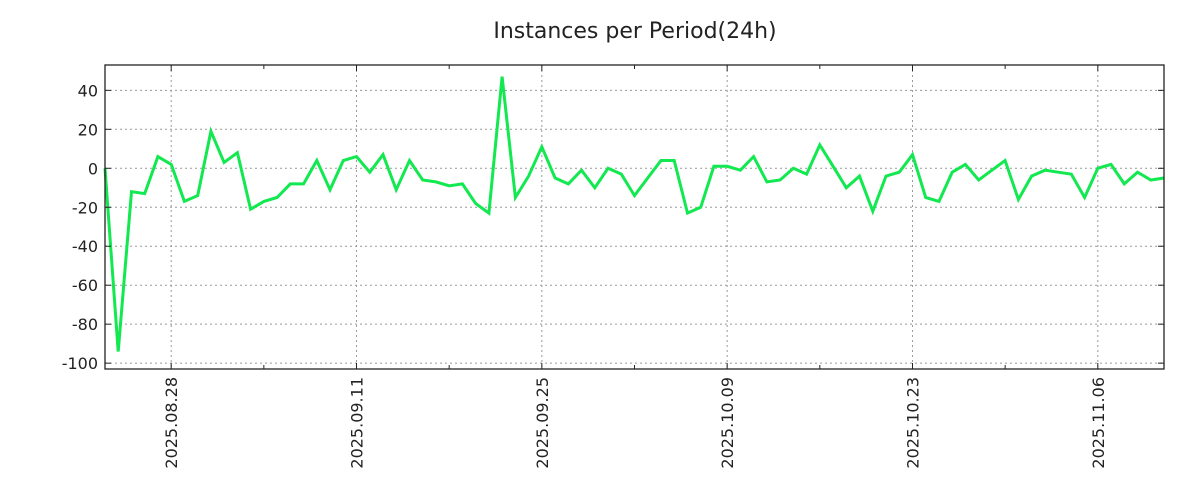 The height and width of the screenshot is (504, 1200). Describe the element at coordinates (85, 207) in the screenshot. I see `y-tick-label: -20` at that location.